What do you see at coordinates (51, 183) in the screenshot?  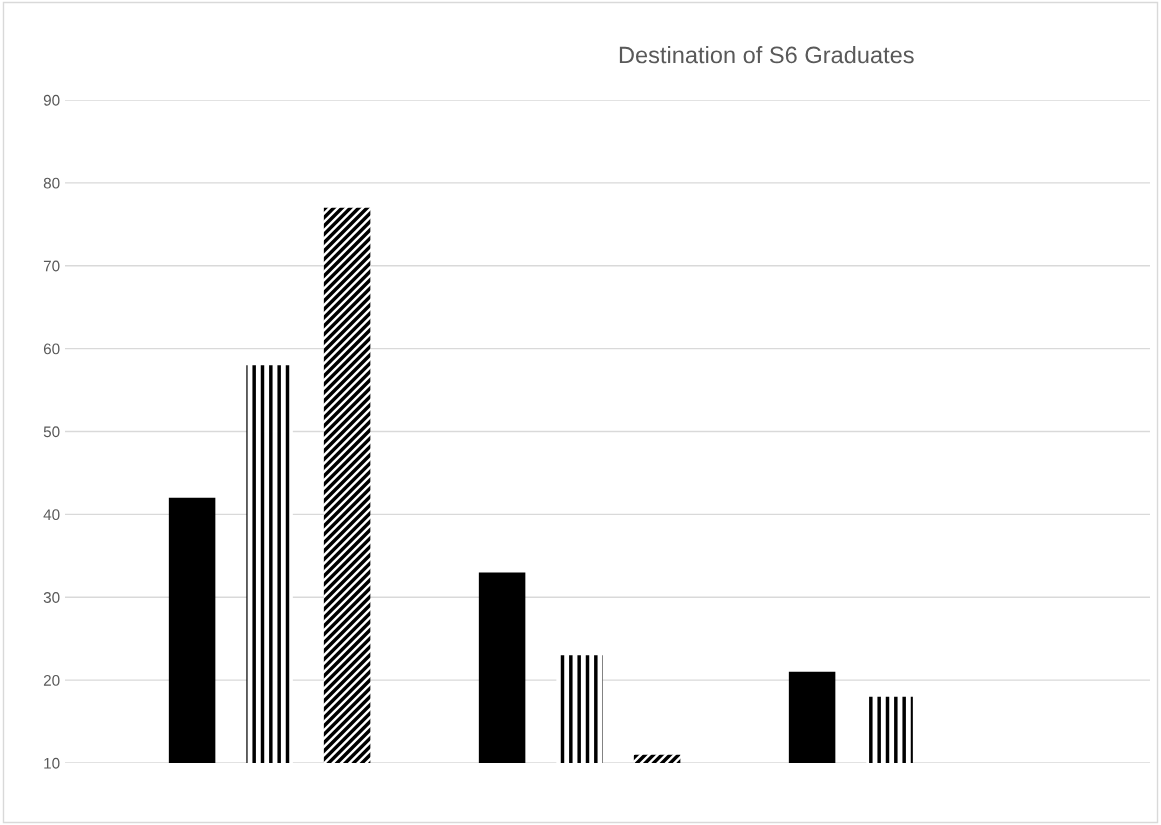 I see `y-tick-label: 80` at bounding box center [51, 183].